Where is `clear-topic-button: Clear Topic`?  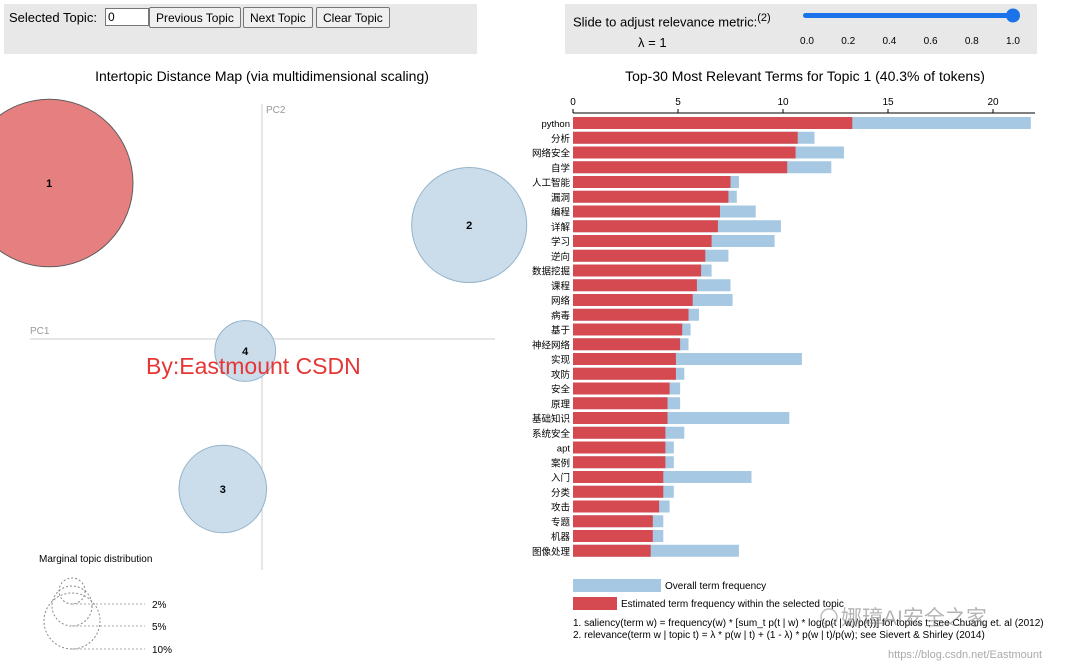
clear-topic-button: Clear Topic is located at coordinates (353, 17).